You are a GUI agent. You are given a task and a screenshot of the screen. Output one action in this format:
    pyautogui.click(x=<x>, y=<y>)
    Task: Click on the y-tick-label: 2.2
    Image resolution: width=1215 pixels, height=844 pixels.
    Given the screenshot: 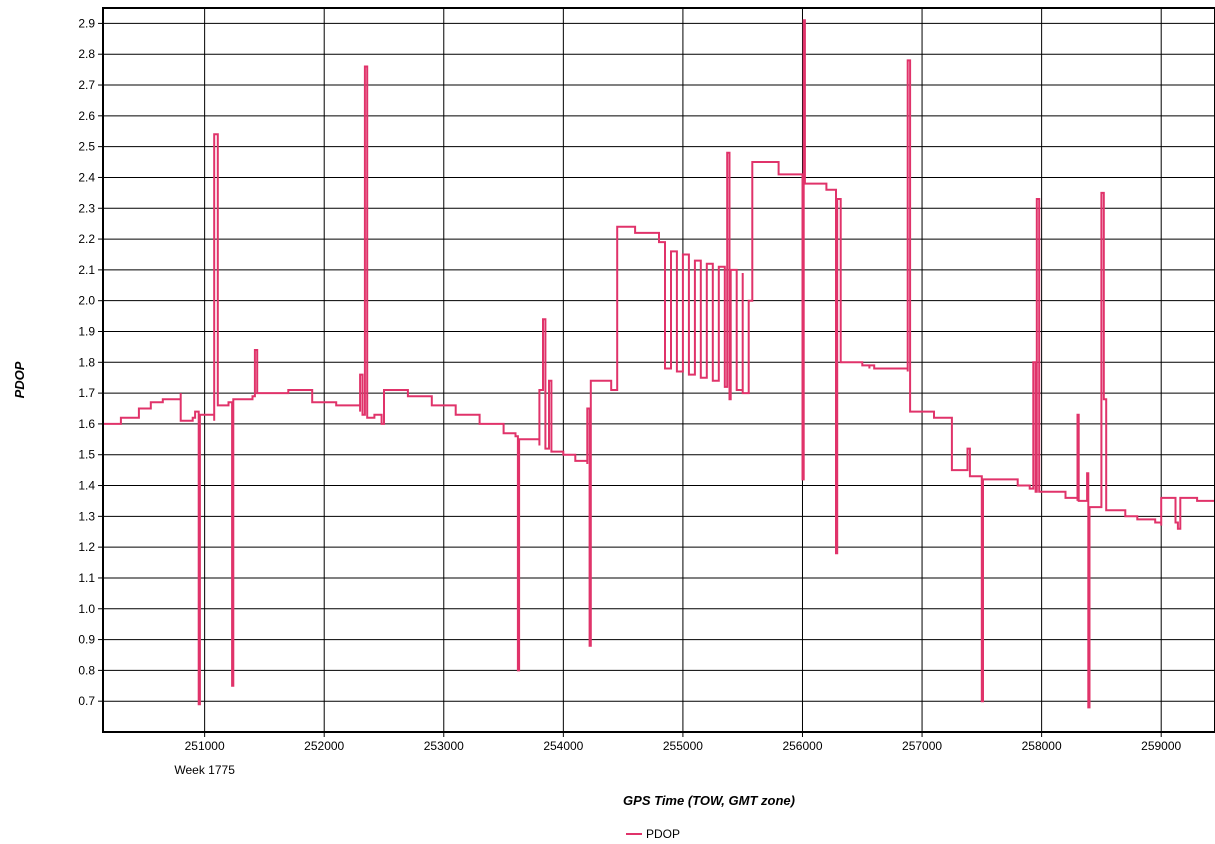 What is the action you would take?
    pyautogui.click(x=86, y=239)
    